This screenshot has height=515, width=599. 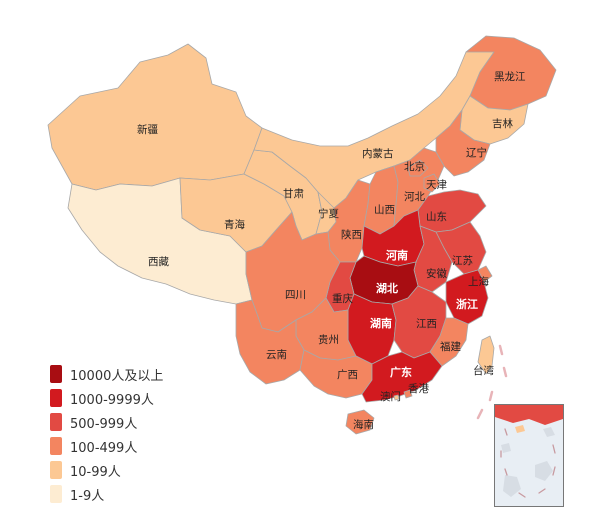 I want to click on region-yunnan, so click(x=270, y=342).